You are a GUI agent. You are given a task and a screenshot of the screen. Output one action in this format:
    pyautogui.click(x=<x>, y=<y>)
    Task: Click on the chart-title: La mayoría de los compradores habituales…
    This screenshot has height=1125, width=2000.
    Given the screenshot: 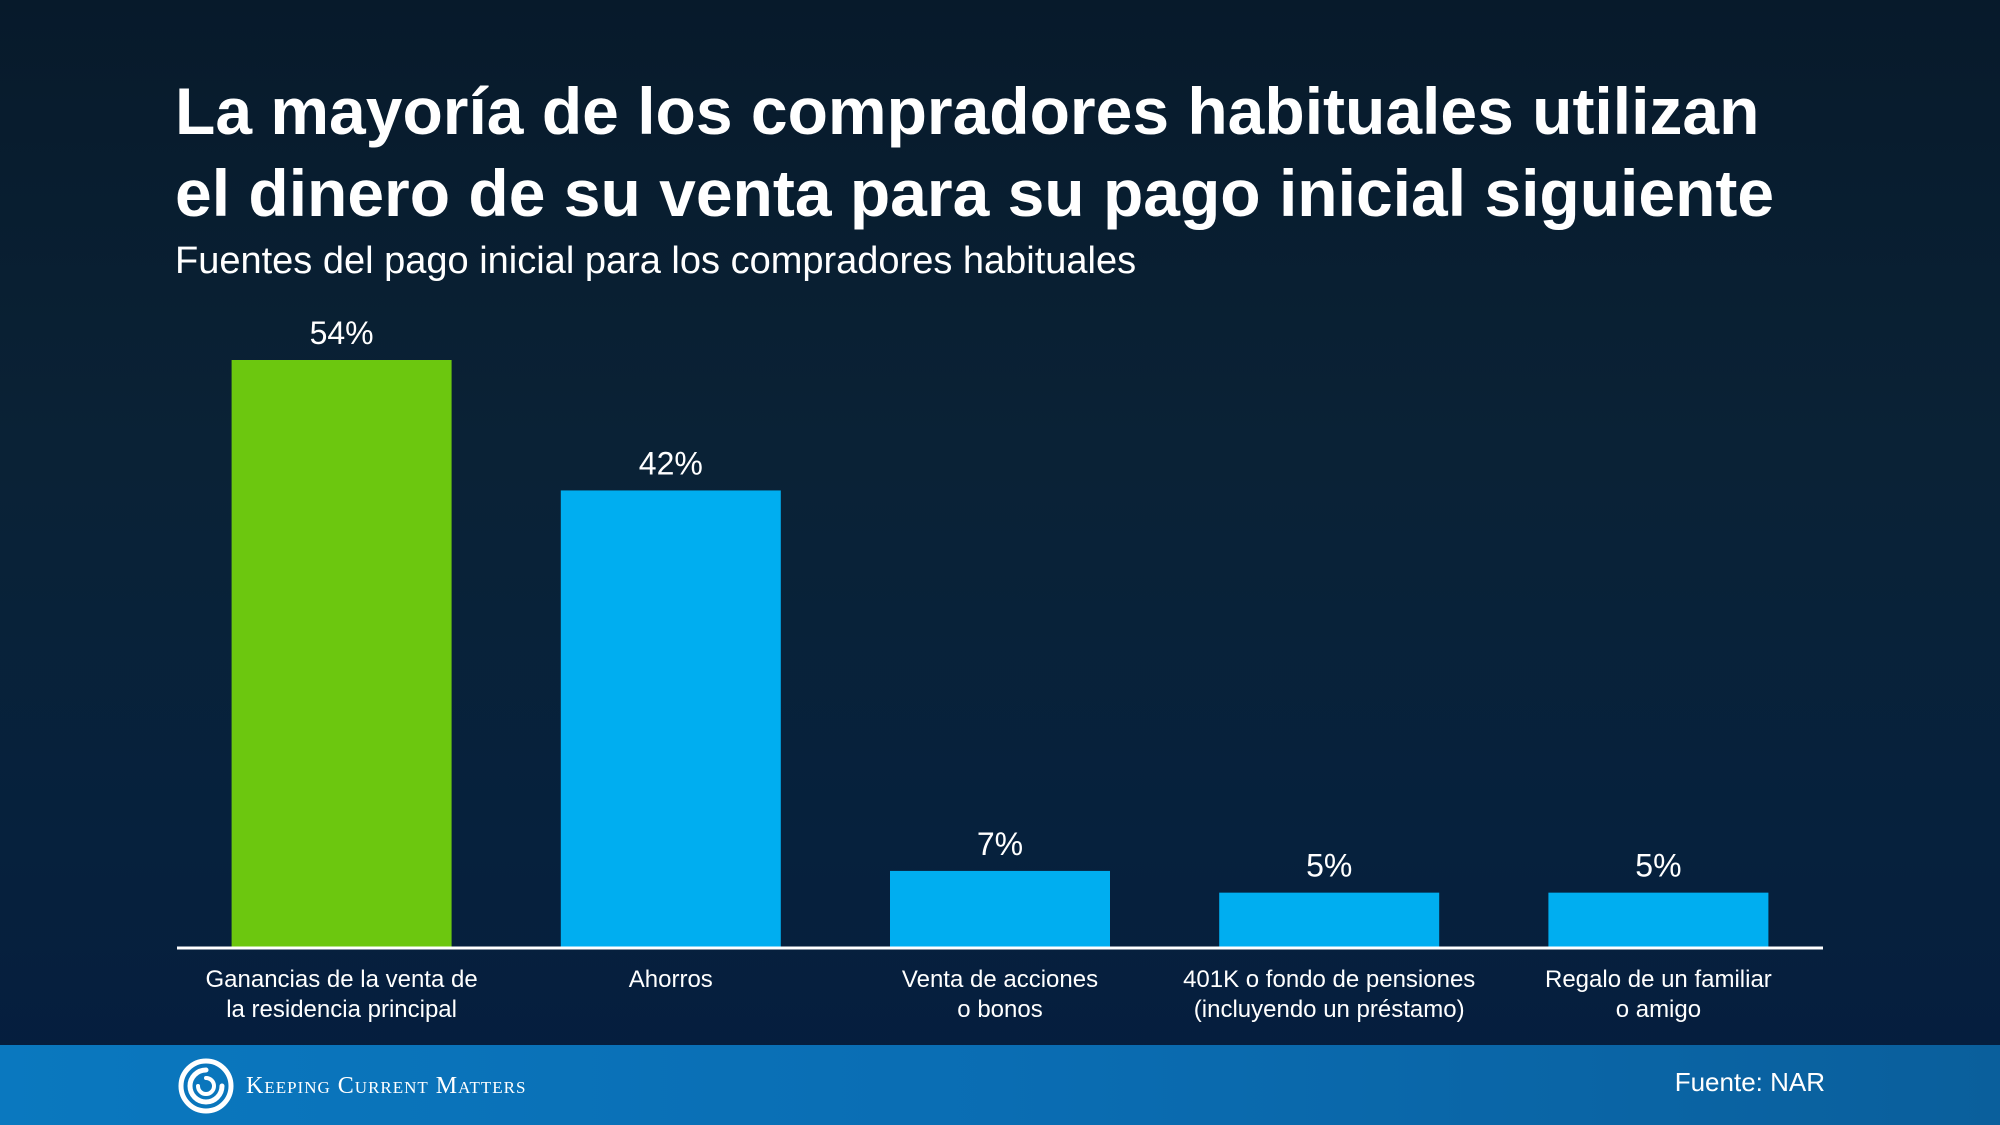 What is the action you would take?
    pyautogui.click(x=1025, y=152)
    